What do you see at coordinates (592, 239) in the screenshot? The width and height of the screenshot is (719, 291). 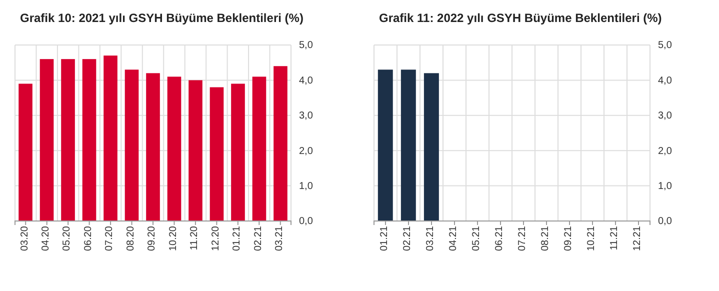 I see `x-tick-label: 10.21` at bounding box center [592, 239].